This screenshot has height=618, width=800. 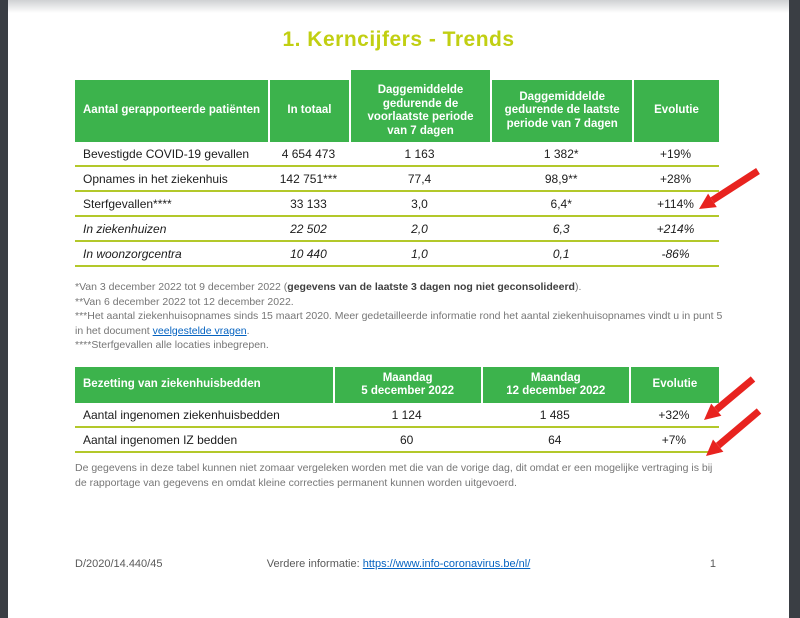 What do you see at coordinates (119, 564) in the screenshot?
I see `document-number: D/2020/14.440/45` at bounding box center [119, 564].